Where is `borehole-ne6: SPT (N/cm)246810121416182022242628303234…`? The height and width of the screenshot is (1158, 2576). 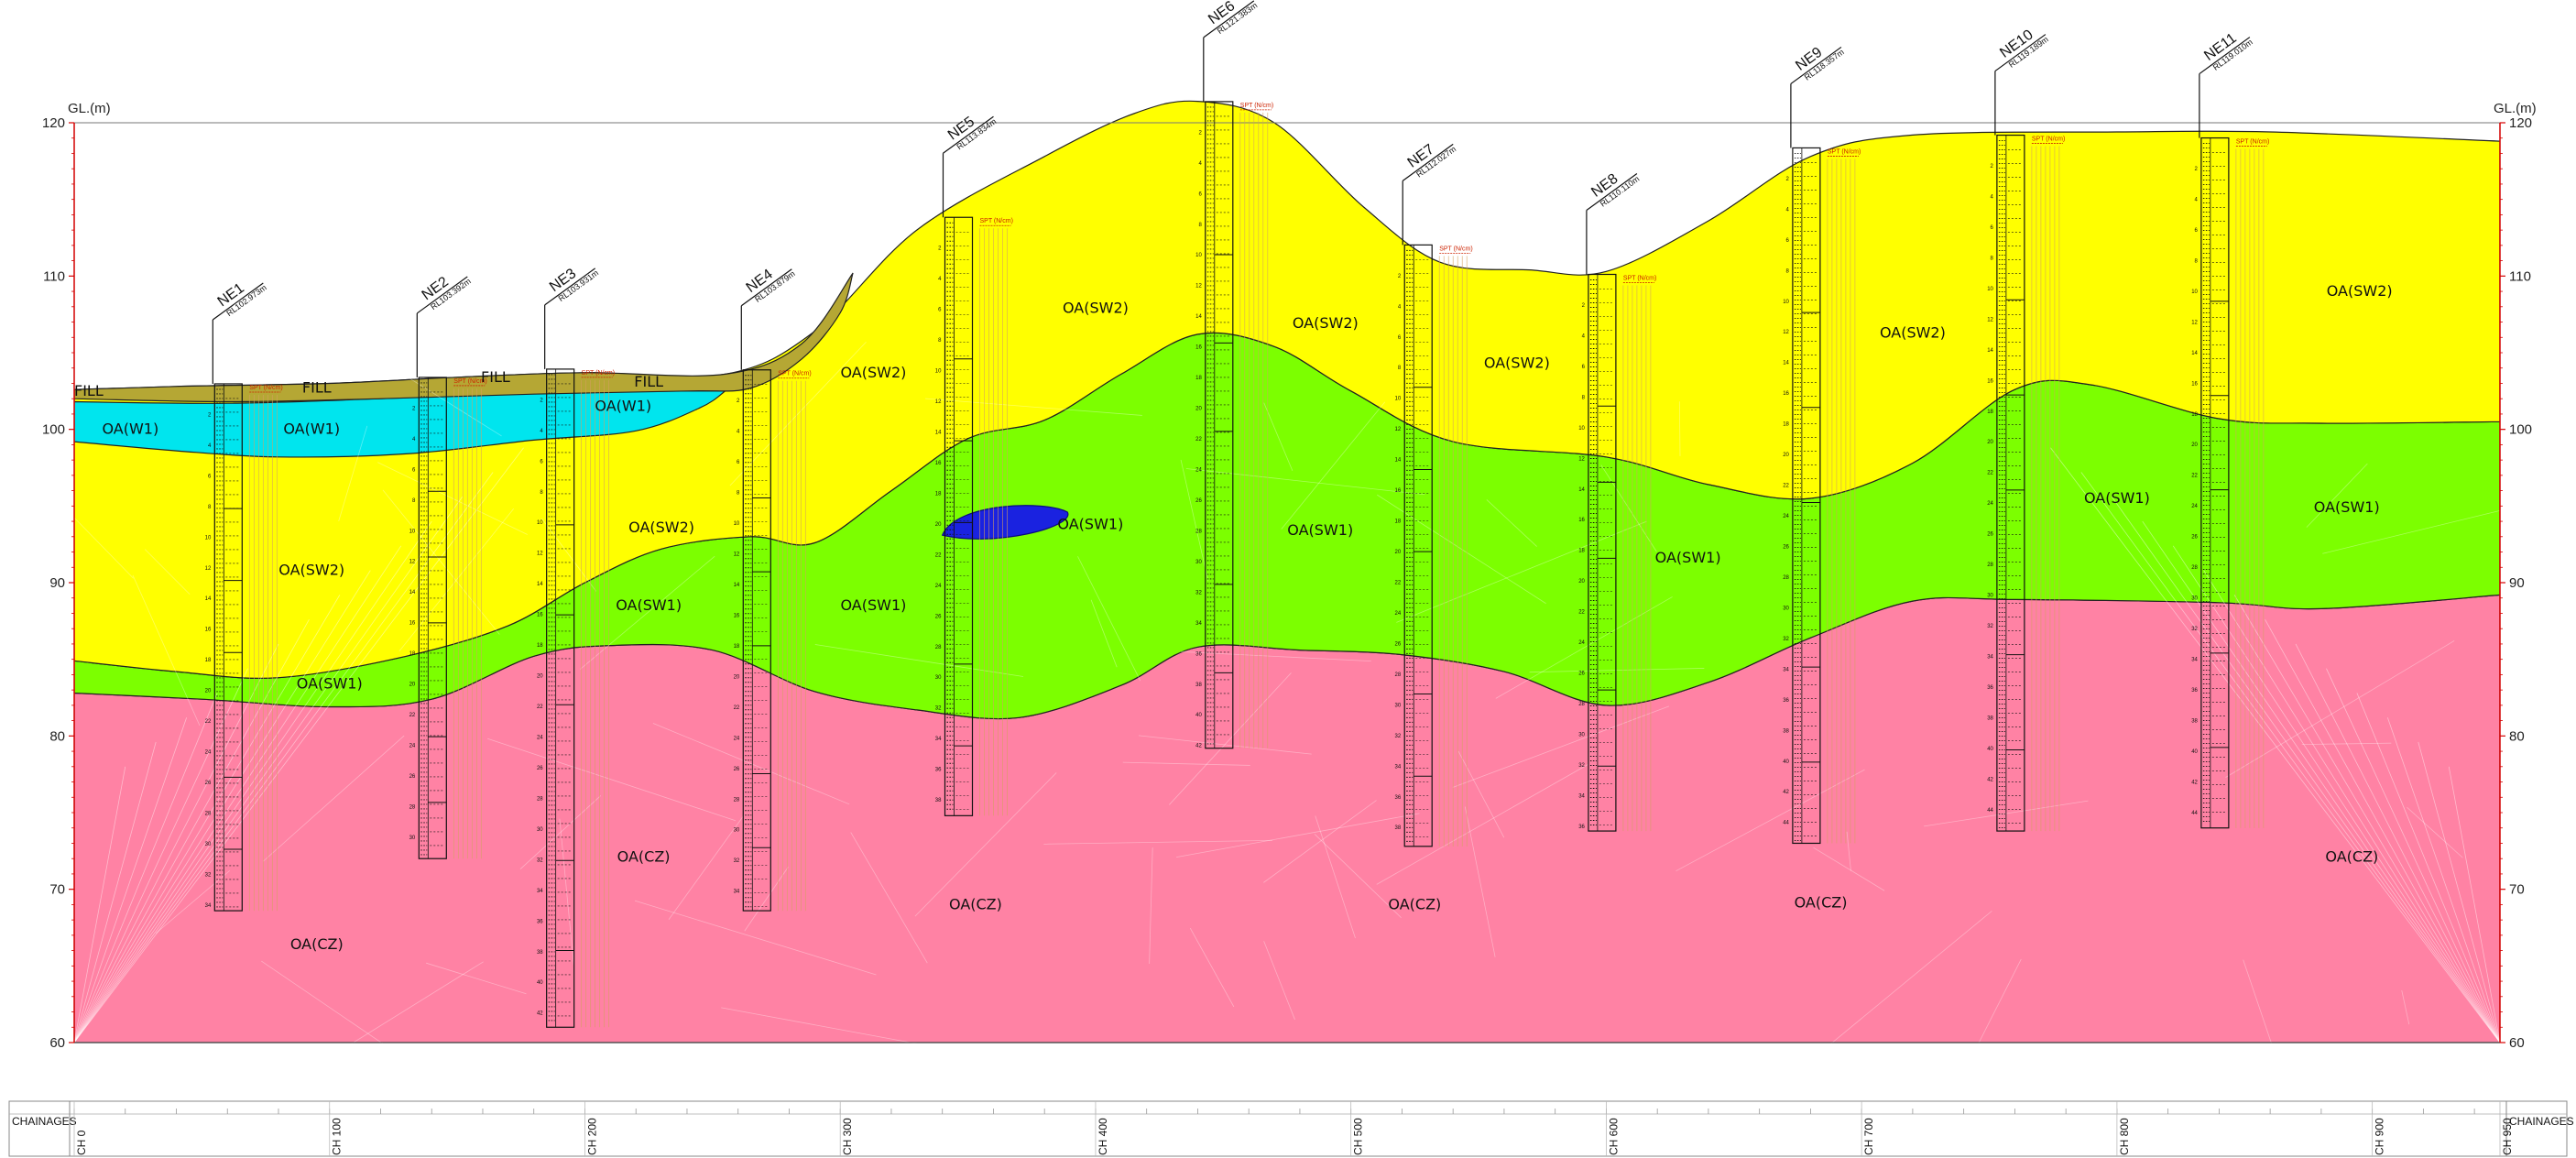
borehole-ne6: SPT (N/cm)246810121416182022242628303234… is located at coordinates (1234, 374).